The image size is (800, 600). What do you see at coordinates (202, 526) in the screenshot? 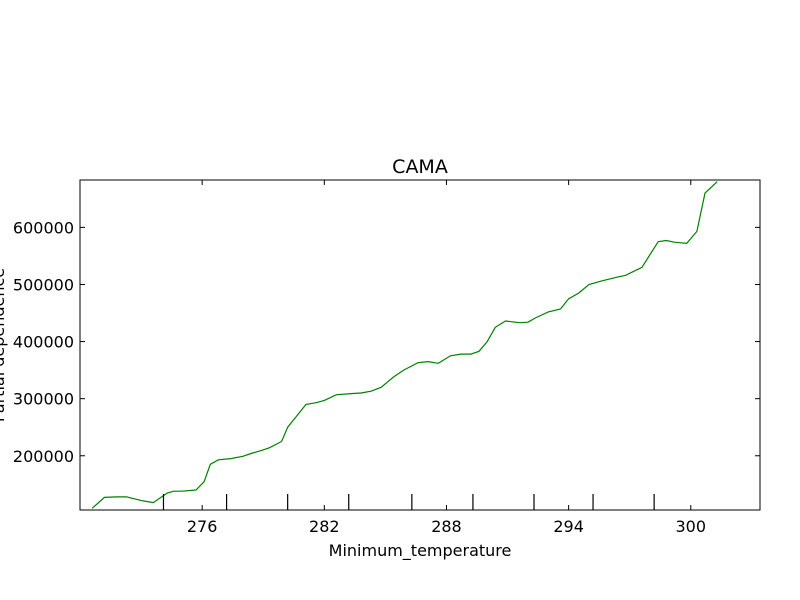
I see `x-tick-label: 276` at bounding box center [202, 526].